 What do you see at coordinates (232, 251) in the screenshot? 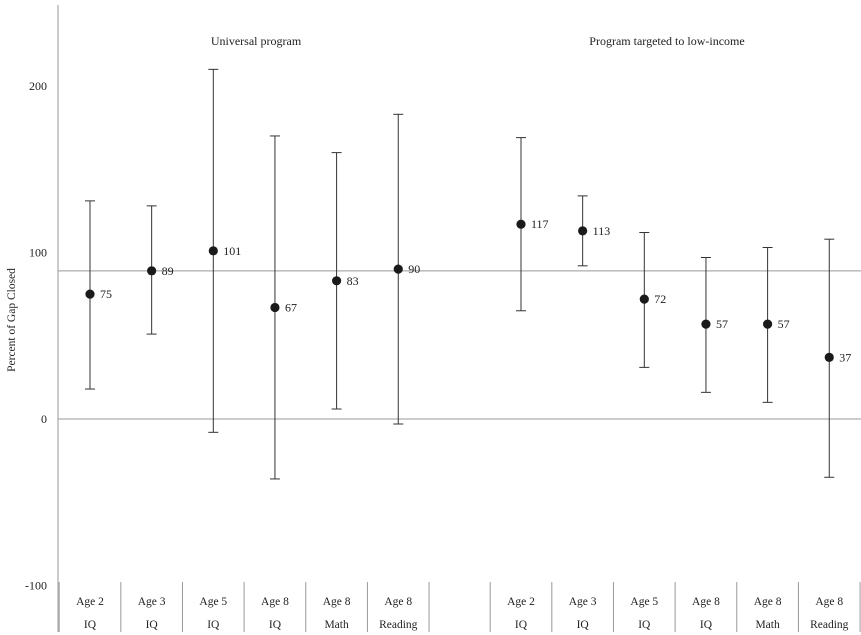
I see `data-label: 101` at bounding box center [232, 251].